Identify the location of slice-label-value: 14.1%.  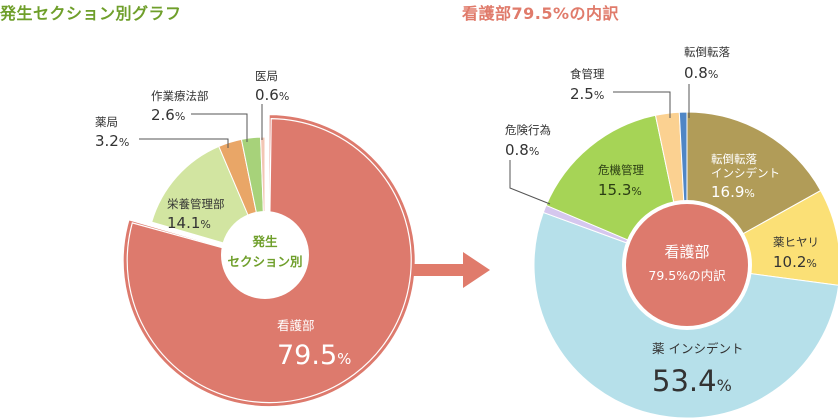
(189, 223).